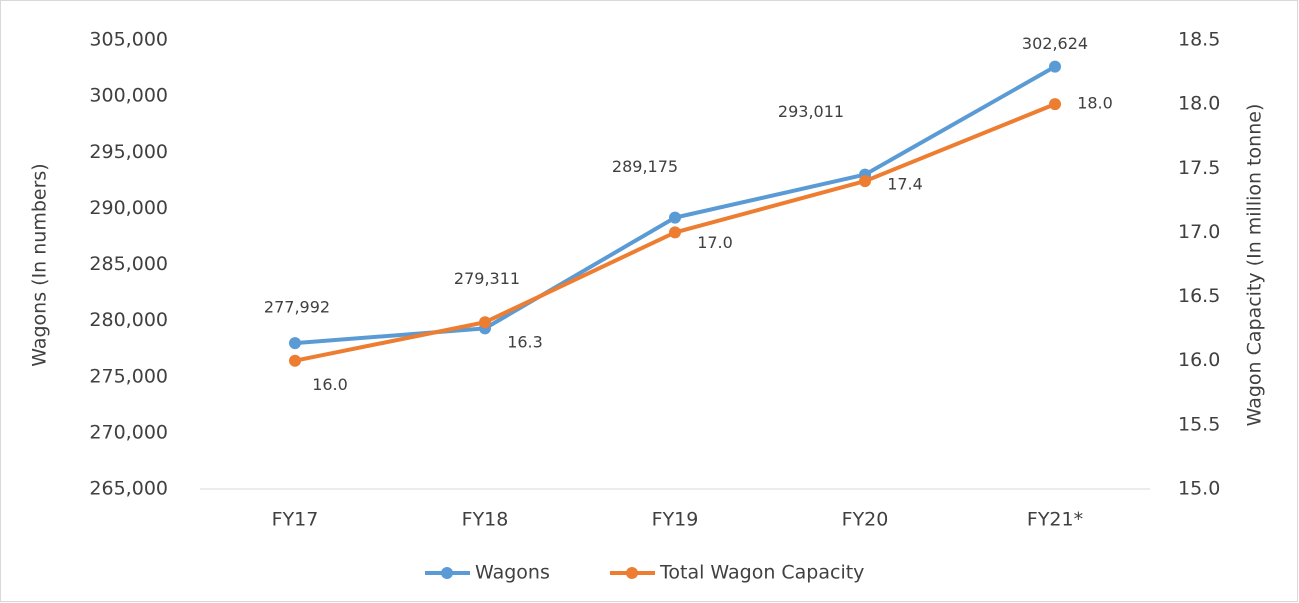  I want to click on y2-axis-title: Wagon Capacity (In million tonne), so click(1255, 265).